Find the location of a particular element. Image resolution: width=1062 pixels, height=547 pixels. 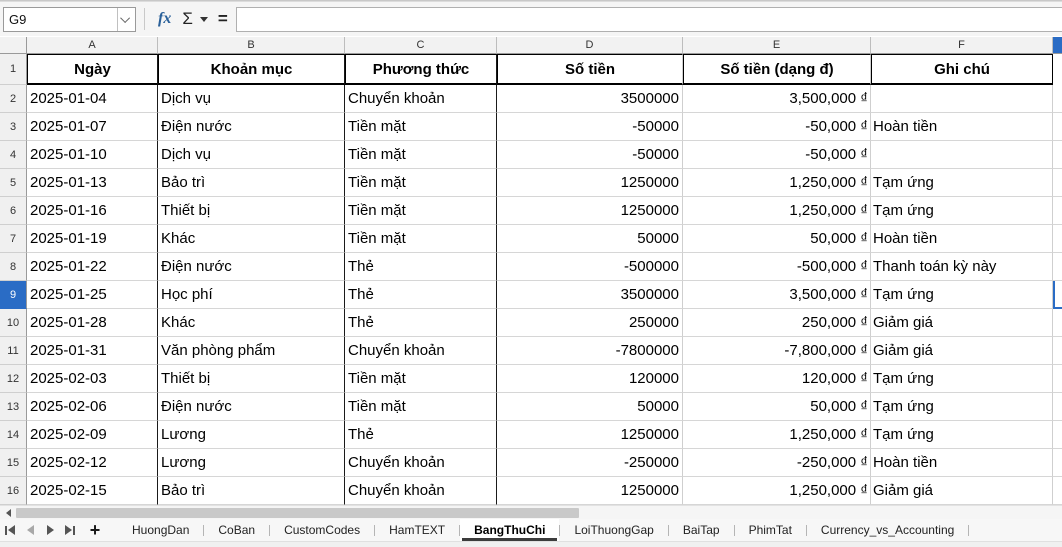

cell: Chuyển khoản is located at coordinates (421, 351).